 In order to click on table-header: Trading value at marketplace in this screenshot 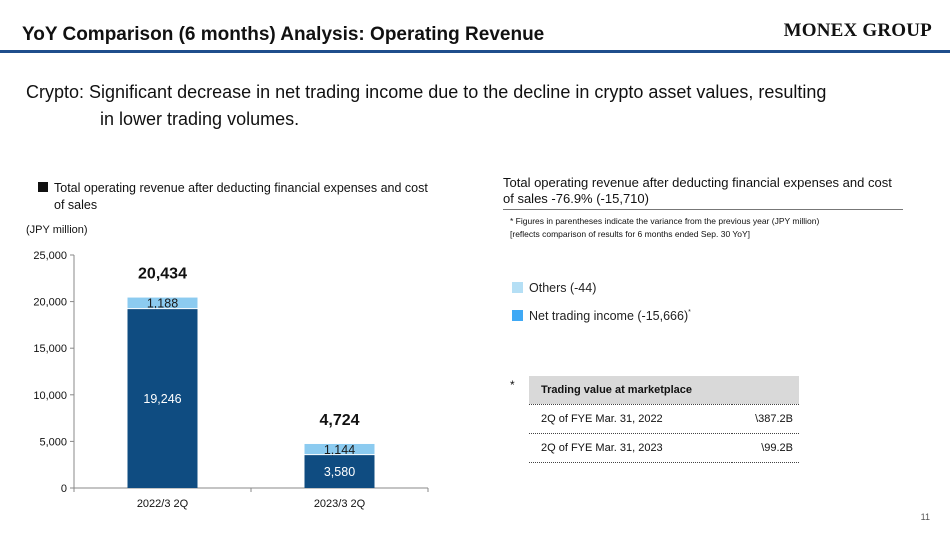, I will do `click(664, 390)`.